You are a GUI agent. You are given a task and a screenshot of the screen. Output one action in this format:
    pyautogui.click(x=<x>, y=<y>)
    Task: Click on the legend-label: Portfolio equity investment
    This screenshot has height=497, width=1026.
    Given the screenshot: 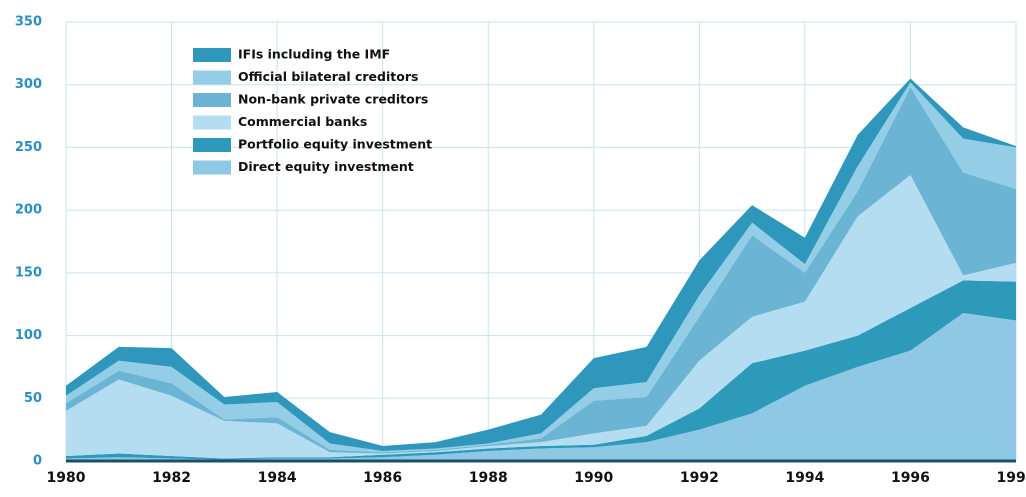 What is the action you would take?
    pyautogui.click(x=335, y=144)
    